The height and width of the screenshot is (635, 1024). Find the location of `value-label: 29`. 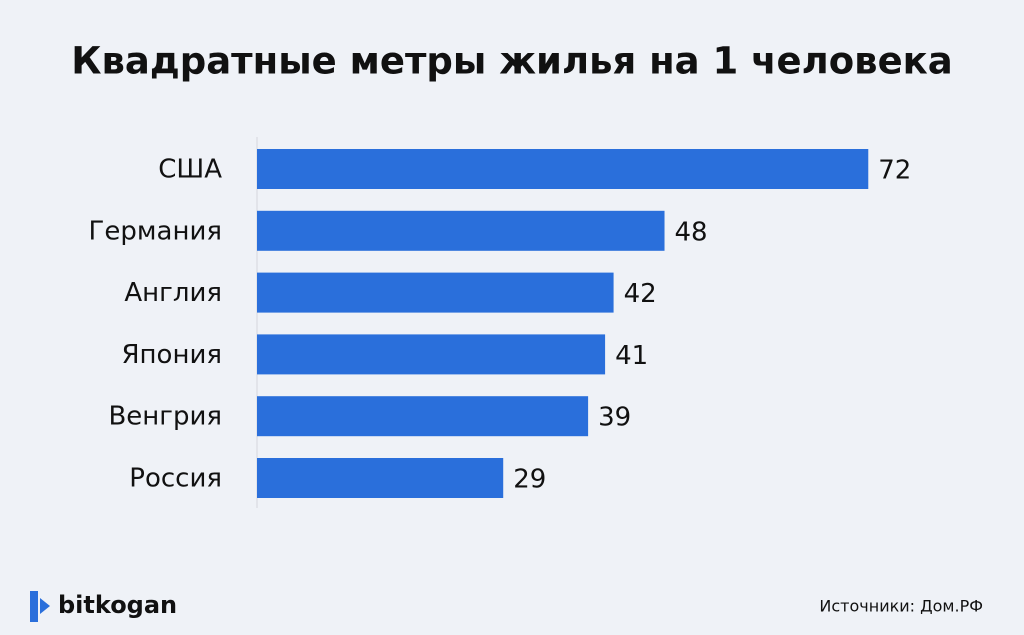

value-label: 29 is located at coordinates (529, 480).